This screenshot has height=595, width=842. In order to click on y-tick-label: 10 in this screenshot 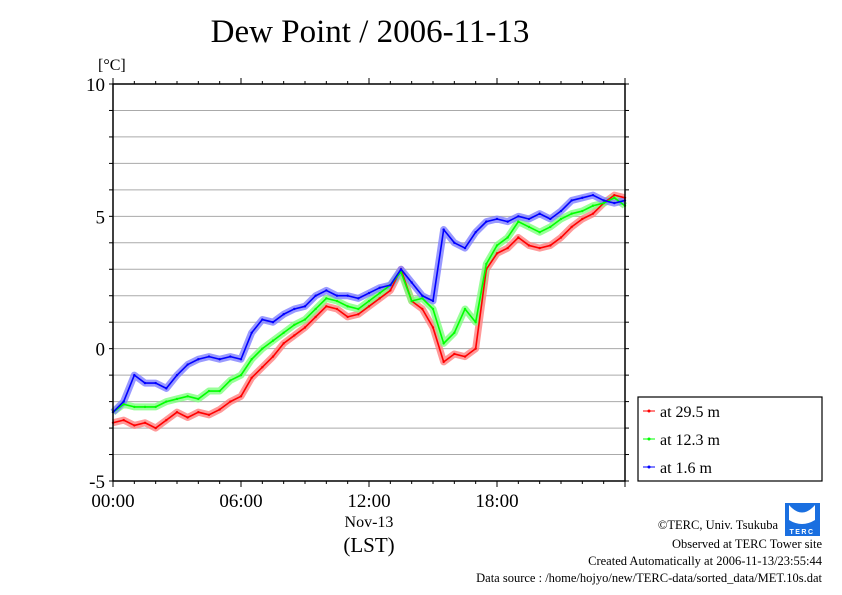, I will do `click(95, 85)`.